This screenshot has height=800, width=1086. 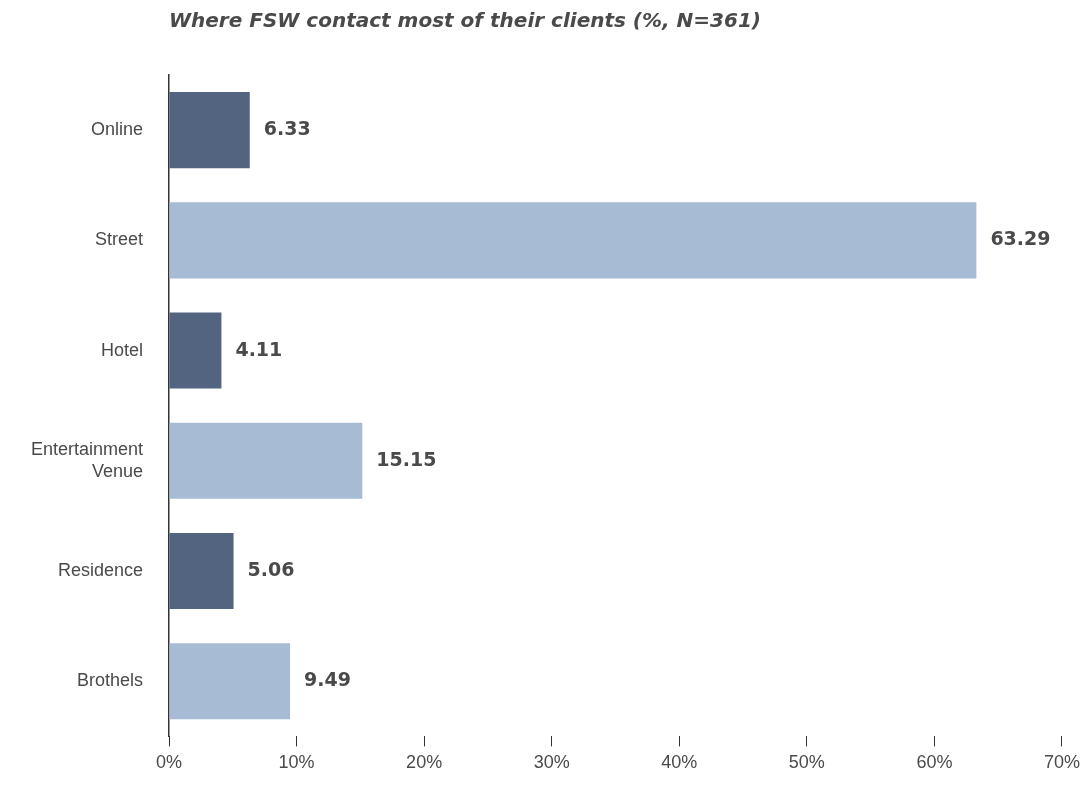 What do you see at coordinates (327, 679) in the screenshot?
I see `data-label: 9.49` at bounding box center [327, 679].